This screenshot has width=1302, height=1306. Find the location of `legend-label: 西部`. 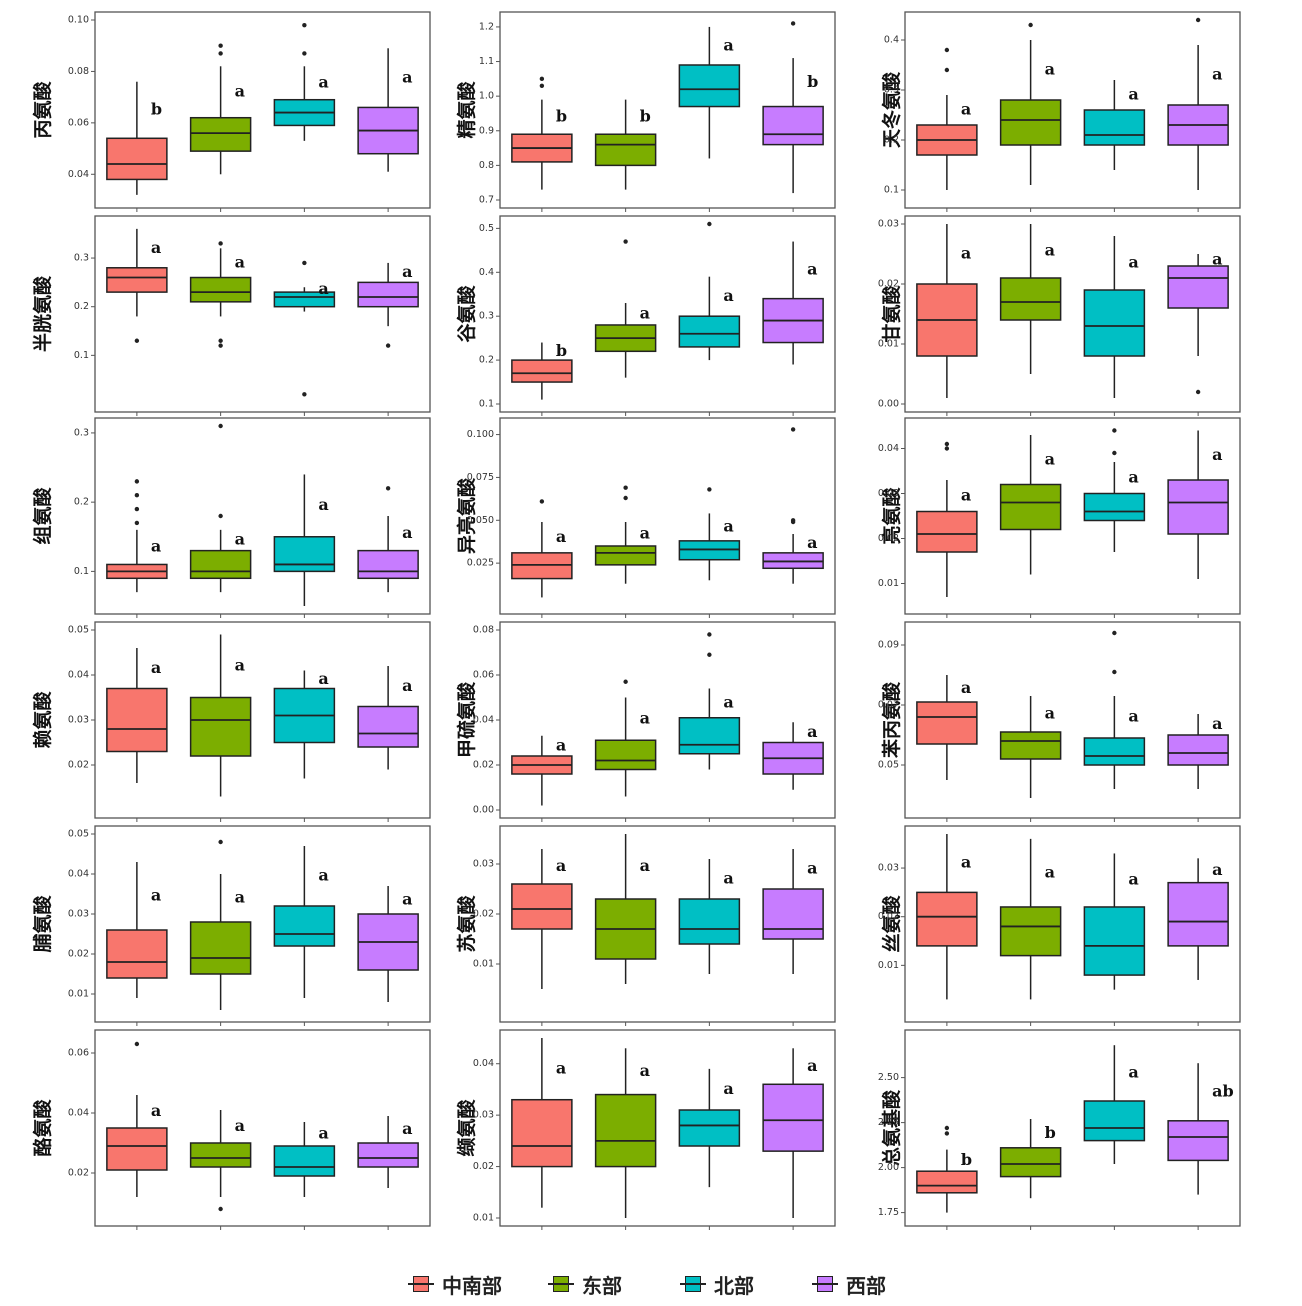

legend-label: 西部 is located at coordinates (866, 1285).